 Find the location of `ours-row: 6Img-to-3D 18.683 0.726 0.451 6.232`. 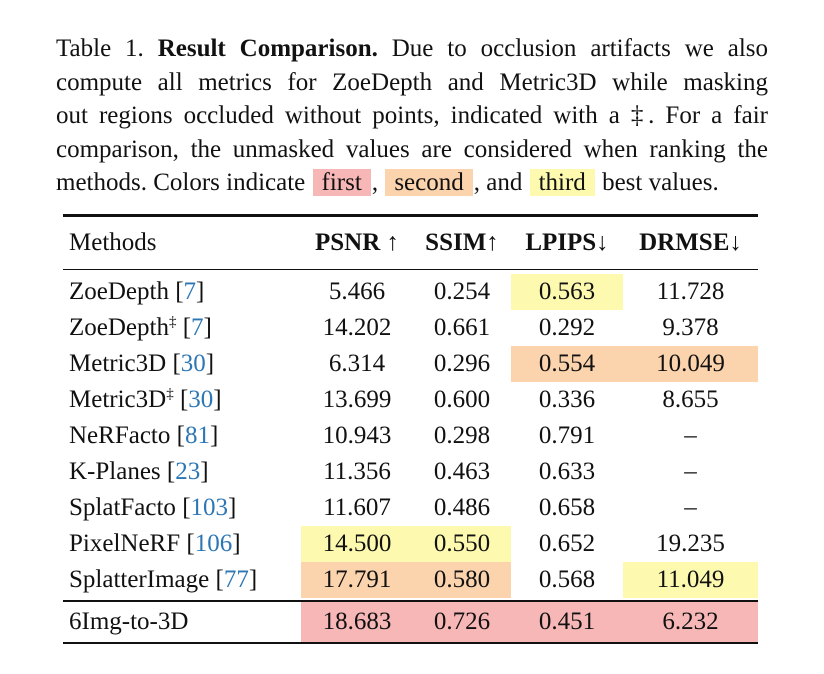

ours-row: 6Img-to-3D 18.683 0.726 0.451 6.232 is located at coordinates (410, 621).